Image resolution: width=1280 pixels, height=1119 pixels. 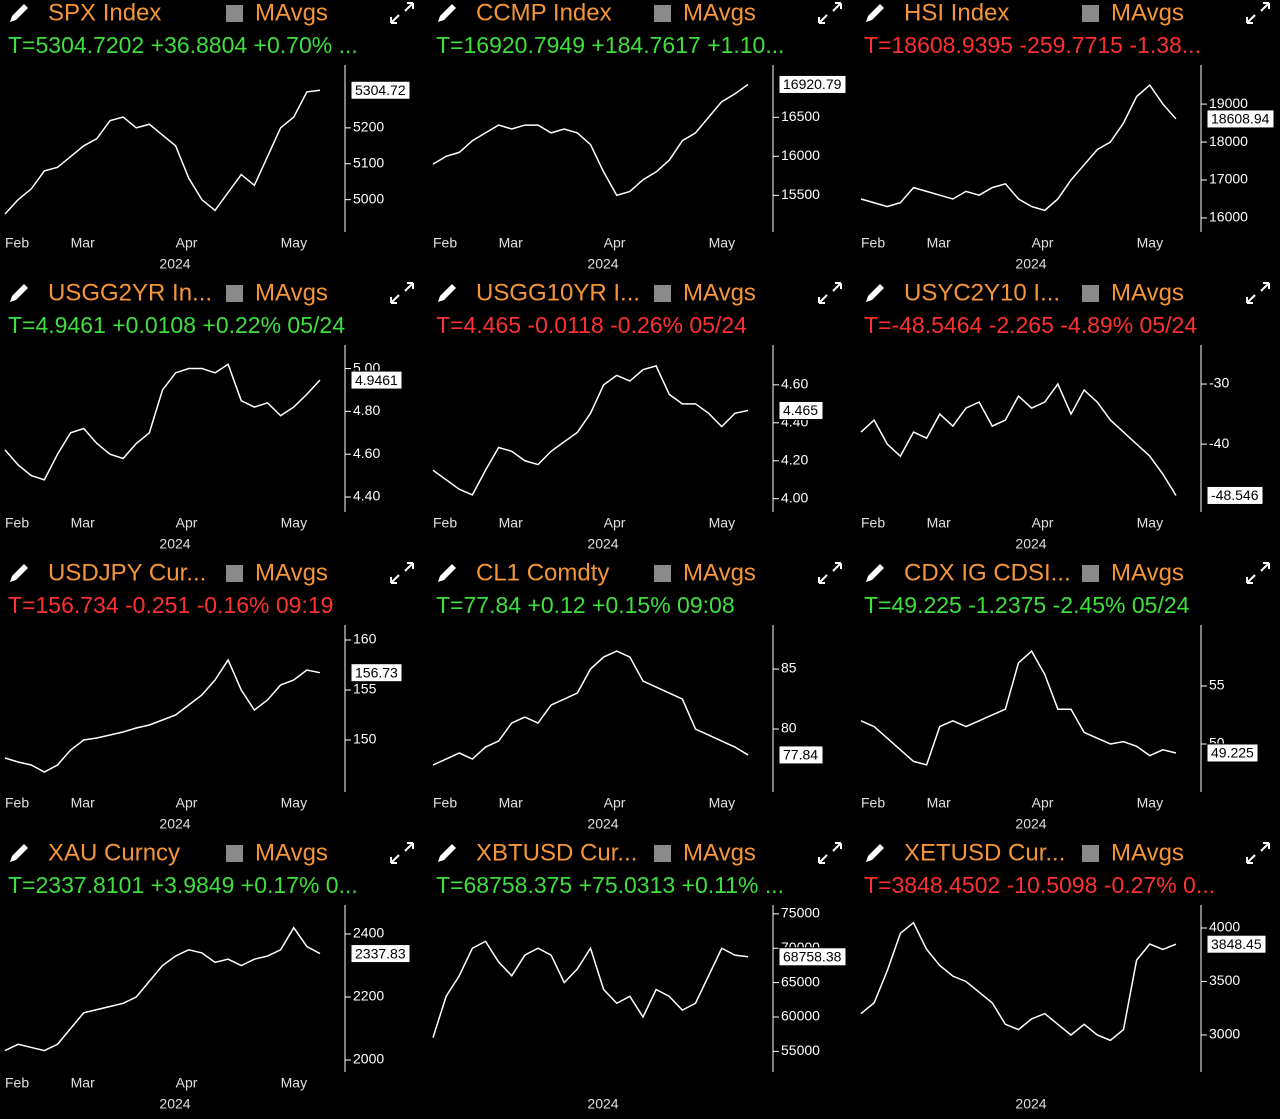 I want to click on panel-title: SPX Index, so click(x=104, y=13).